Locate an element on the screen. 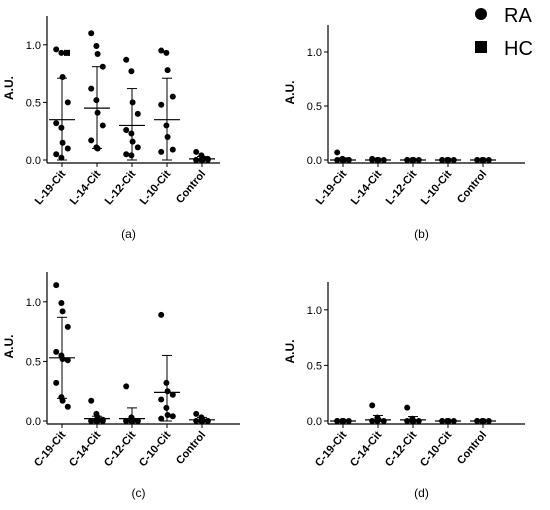  hc-data-point is located at coordinates (67, 52).